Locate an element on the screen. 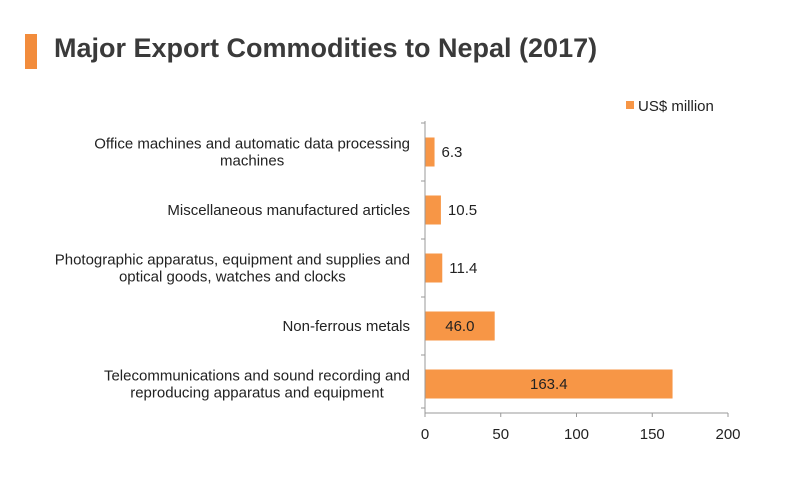 The height and width of the screenshot is (500, 800). chart-title: Major Export Commodities to Nepal (2017) is located at coordinates (326, 48).